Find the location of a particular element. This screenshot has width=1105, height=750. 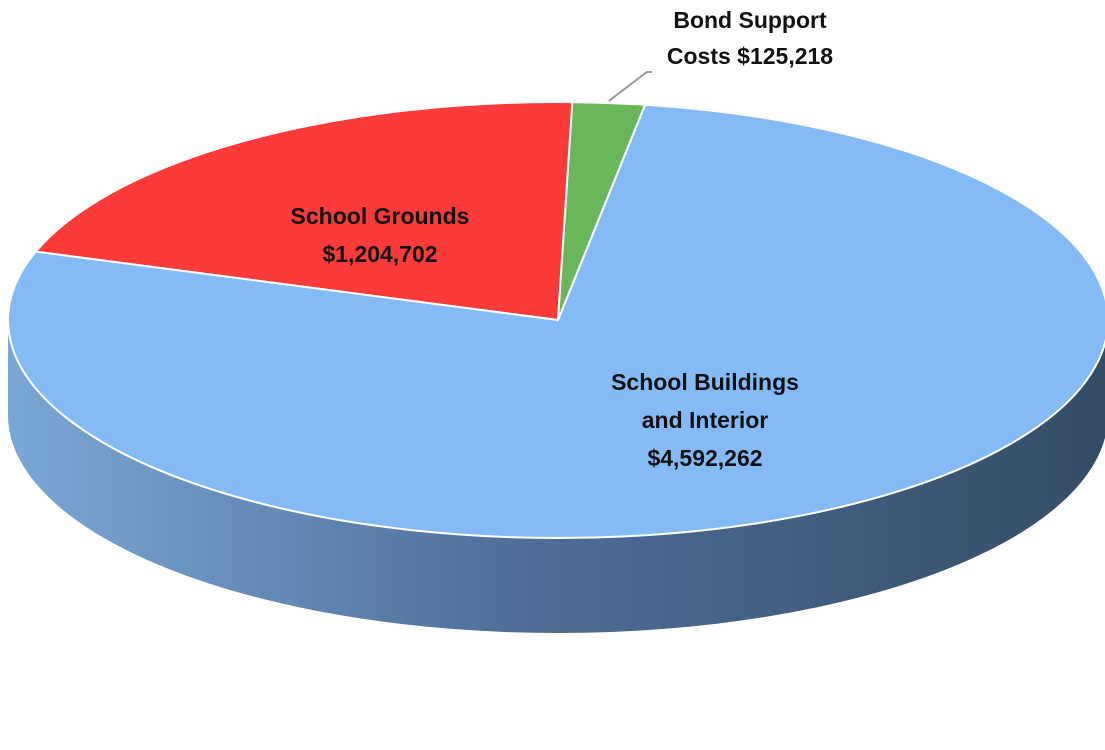

label-bond-support: Bond Support Costs $125,218 is located at coordinates (750, 38).